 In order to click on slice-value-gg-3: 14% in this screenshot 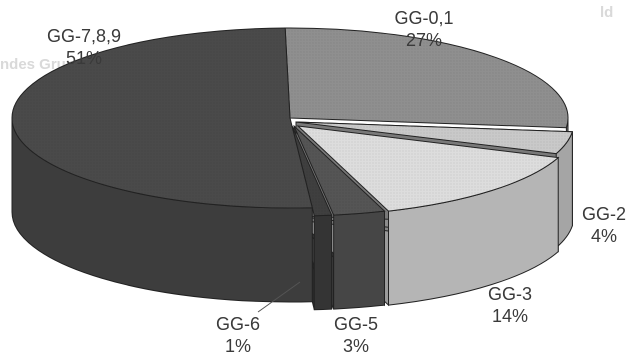, I will do `click(510, 316)`.